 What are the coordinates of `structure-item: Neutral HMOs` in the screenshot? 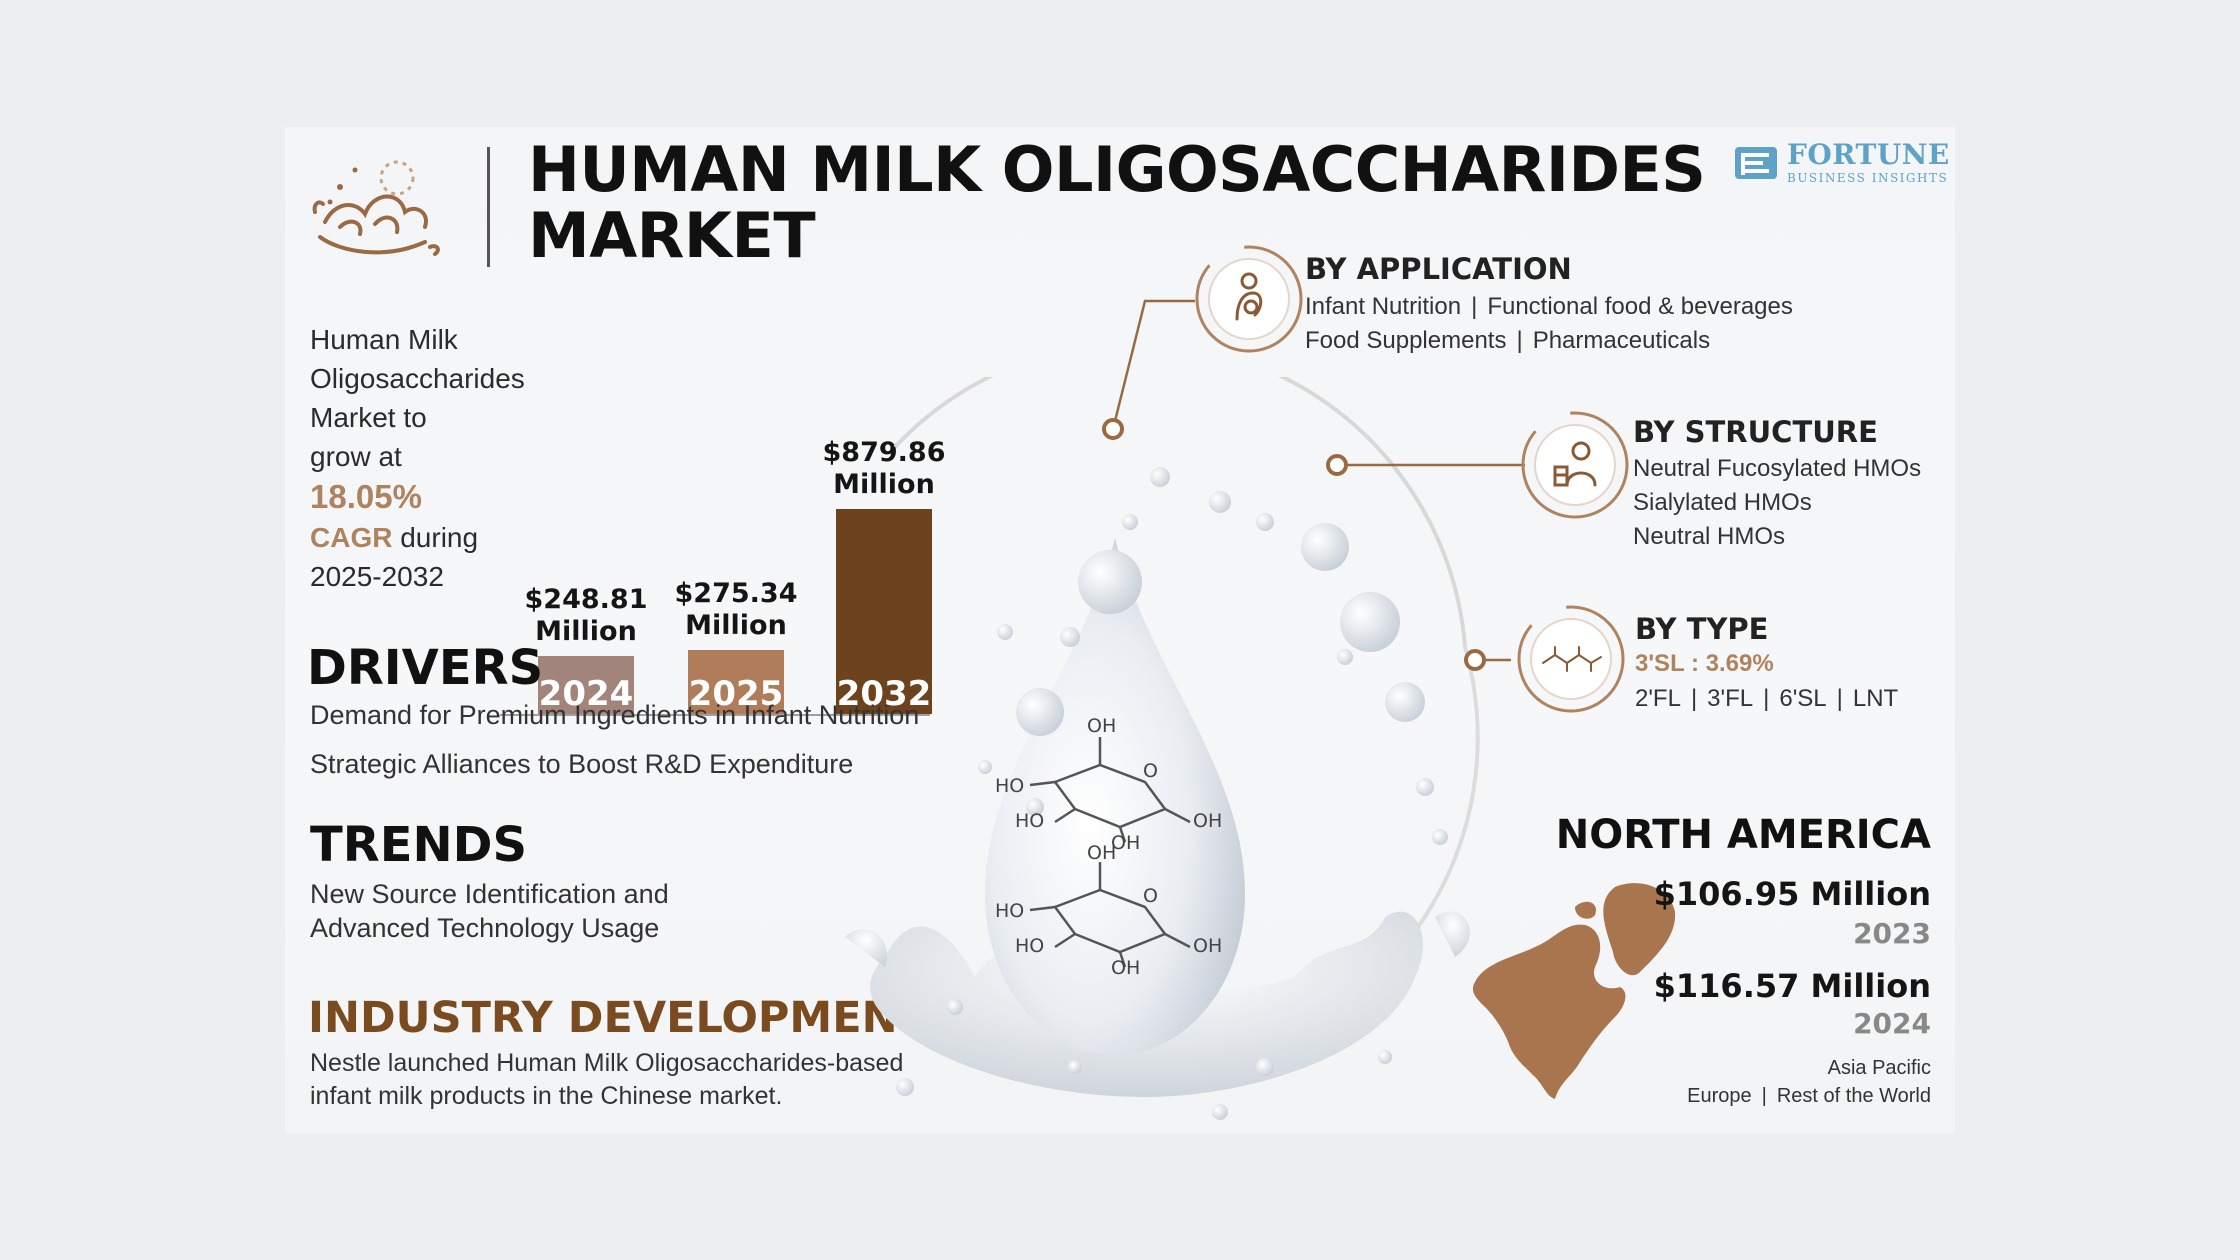 It's located at (1709, 536).